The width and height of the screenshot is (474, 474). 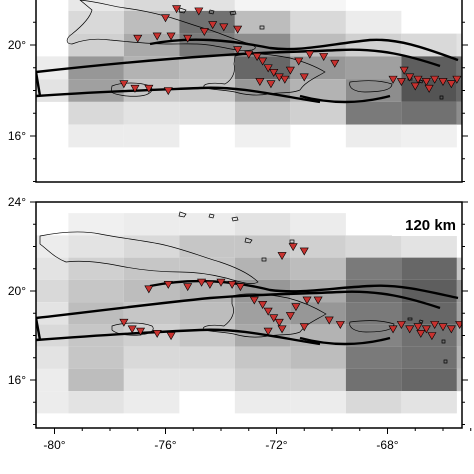 I want to click on top-earthquake-markers, so click(x=290, y=50).